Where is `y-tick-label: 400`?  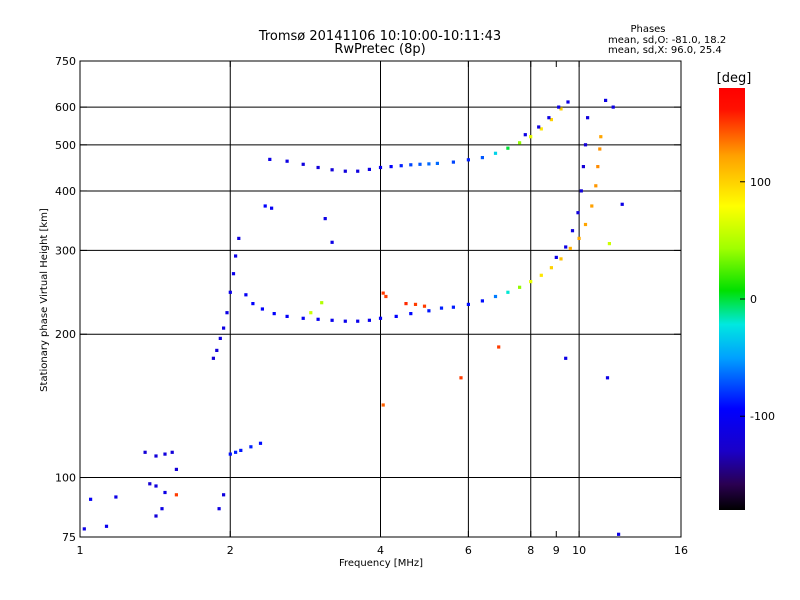
y-tick-label: 400 is located at coordinates (65, 191).